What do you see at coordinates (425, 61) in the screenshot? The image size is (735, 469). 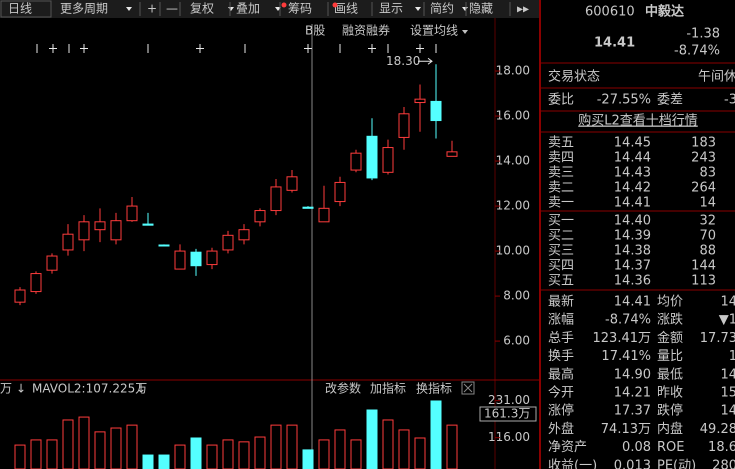 I see `high-arrow` at bounding box center [425, 61].